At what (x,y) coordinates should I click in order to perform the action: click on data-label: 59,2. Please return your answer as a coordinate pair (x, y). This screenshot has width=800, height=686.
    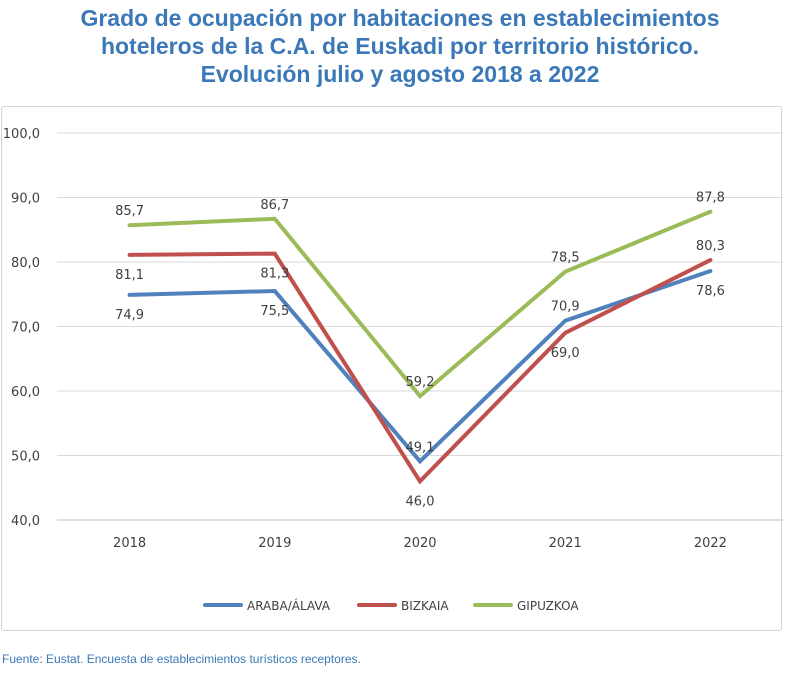
    Looking at the image, I should click on (420, 382).